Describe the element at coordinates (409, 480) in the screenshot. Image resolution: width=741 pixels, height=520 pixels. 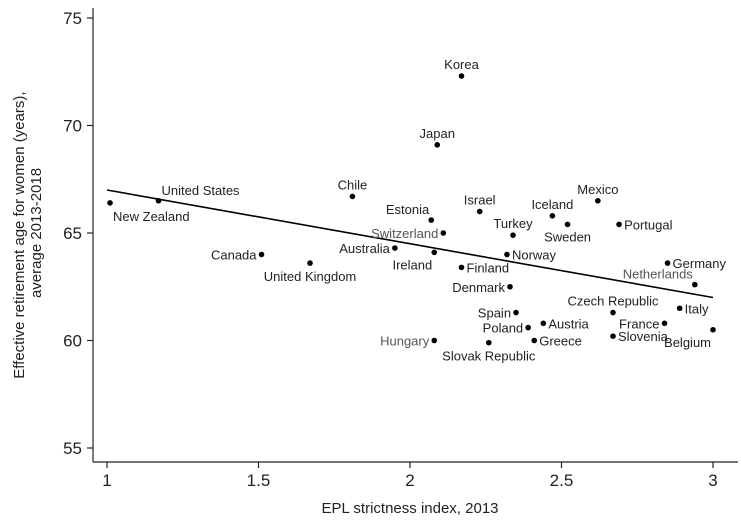
I see `x-tick-label: 2` at that location.